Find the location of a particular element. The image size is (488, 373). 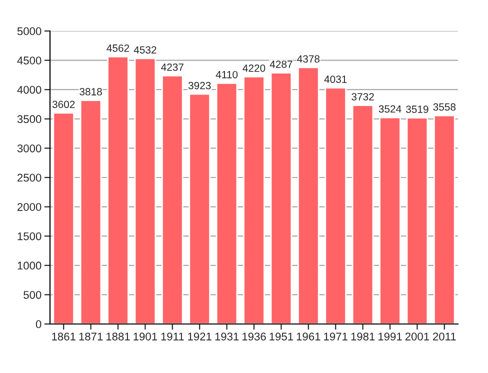

data-label: 3558 is located at coordinates (444, 107).